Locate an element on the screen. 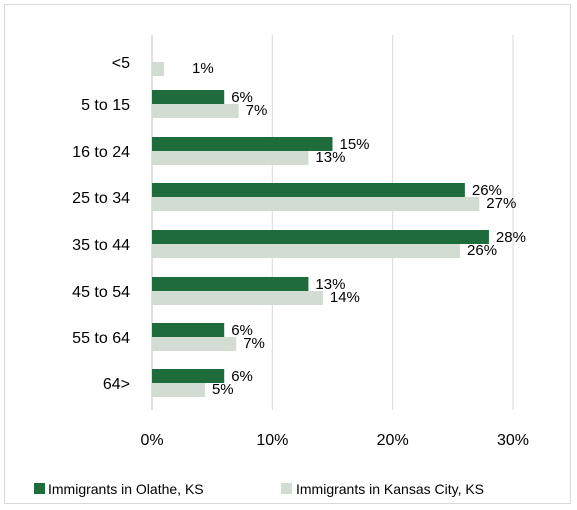  legend-label-olathe: Immigrants in Olathe, KS is located at coordinates (126, 489).